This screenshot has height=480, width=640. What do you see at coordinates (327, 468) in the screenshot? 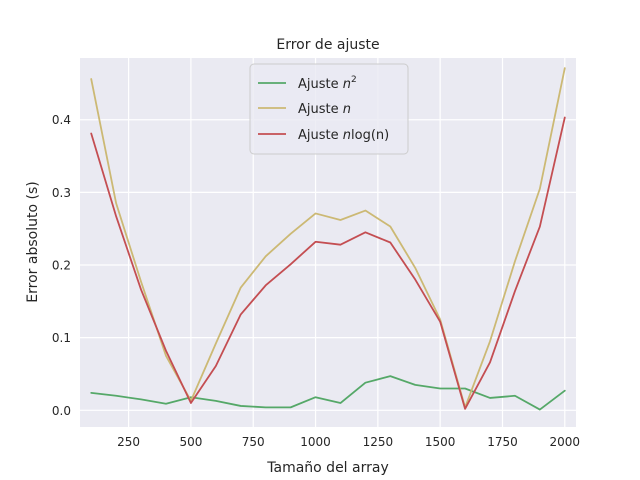
I see `x-axis-label: Tamaño del array` at bounding box center [327, 468].